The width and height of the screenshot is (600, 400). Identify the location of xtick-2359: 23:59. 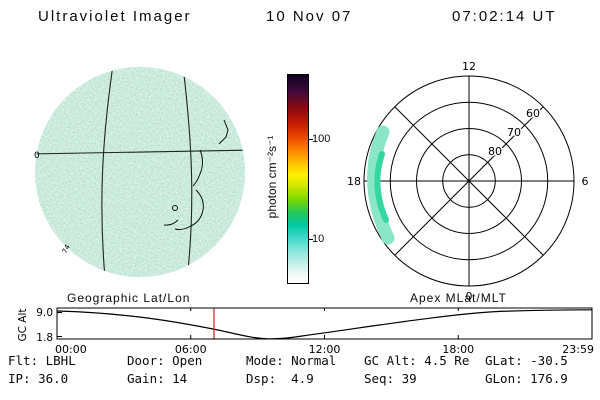
(578, 349).